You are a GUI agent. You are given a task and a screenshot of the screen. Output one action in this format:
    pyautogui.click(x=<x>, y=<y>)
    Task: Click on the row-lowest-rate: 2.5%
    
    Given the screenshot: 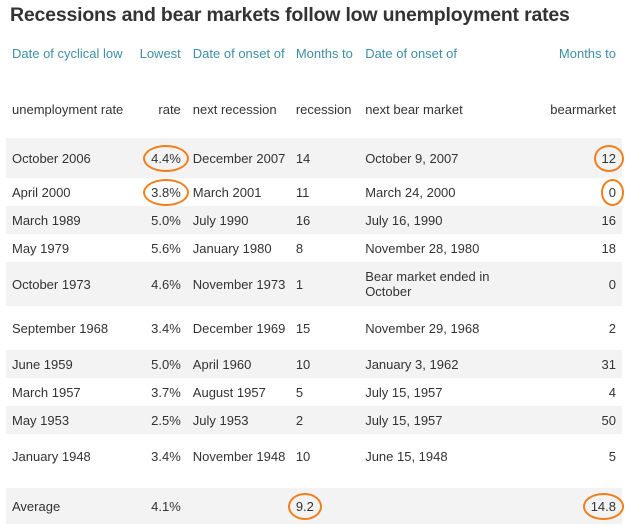 What is the action you would take?
    pyautogui.click(x=166, y=420)
    